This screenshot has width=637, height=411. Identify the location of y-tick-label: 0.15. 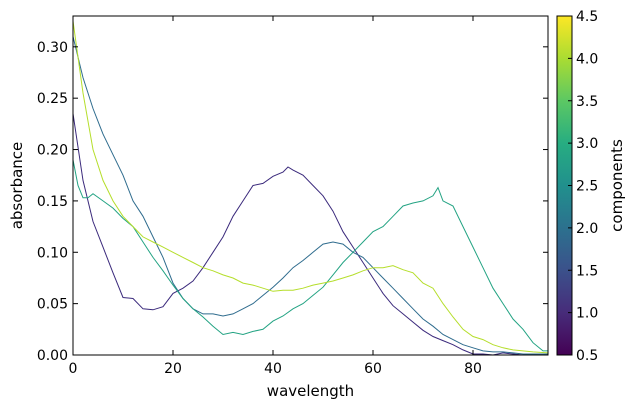
(52, 202).